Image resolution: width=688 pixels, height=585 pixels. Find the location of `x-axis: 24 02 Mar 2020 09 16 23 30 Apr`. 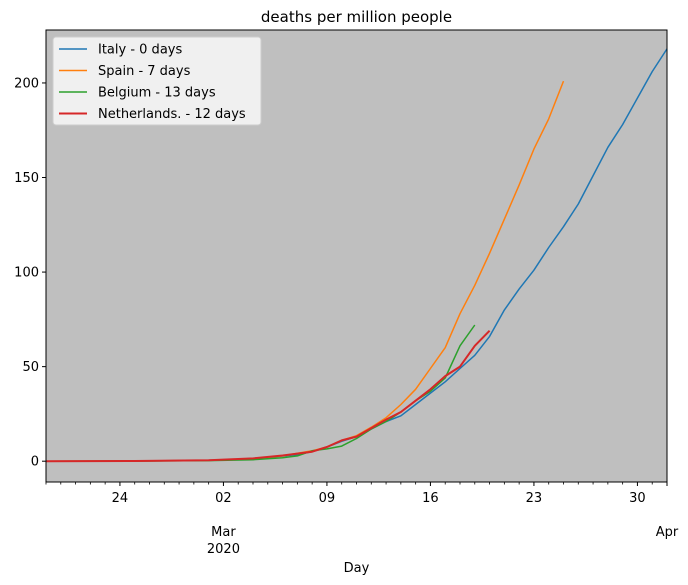

x-axis: 24 02 Mar 2020 09 16 23 30 Apr is located at coordinates (362, 519).